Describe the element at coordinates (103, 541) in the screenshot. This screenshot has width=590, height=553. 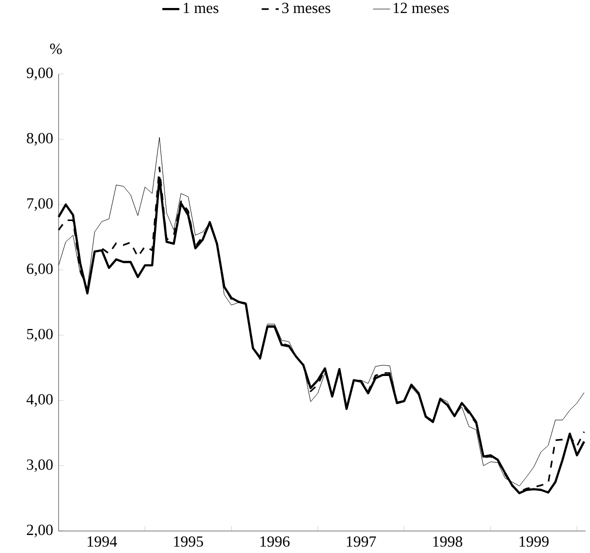
I see `x-tick-label: 1994` at that location.